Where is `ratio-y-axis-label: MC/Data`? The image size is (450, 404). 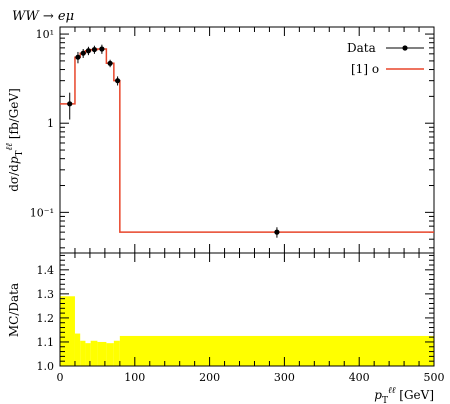
ratio-y-axis-label: MC/Data is located at coordinates (14, 310).